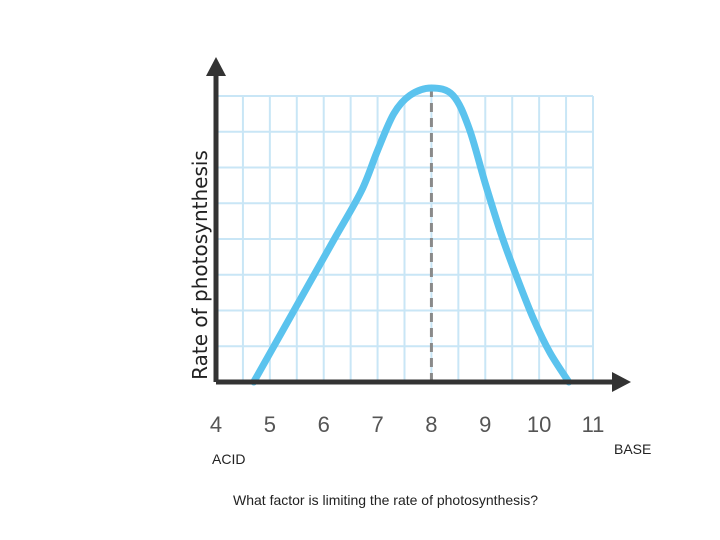  What do you see at coordinates (377, 424) in the screenshot?
I see `x-tick-label: 7` at bounding box center [377, 424].